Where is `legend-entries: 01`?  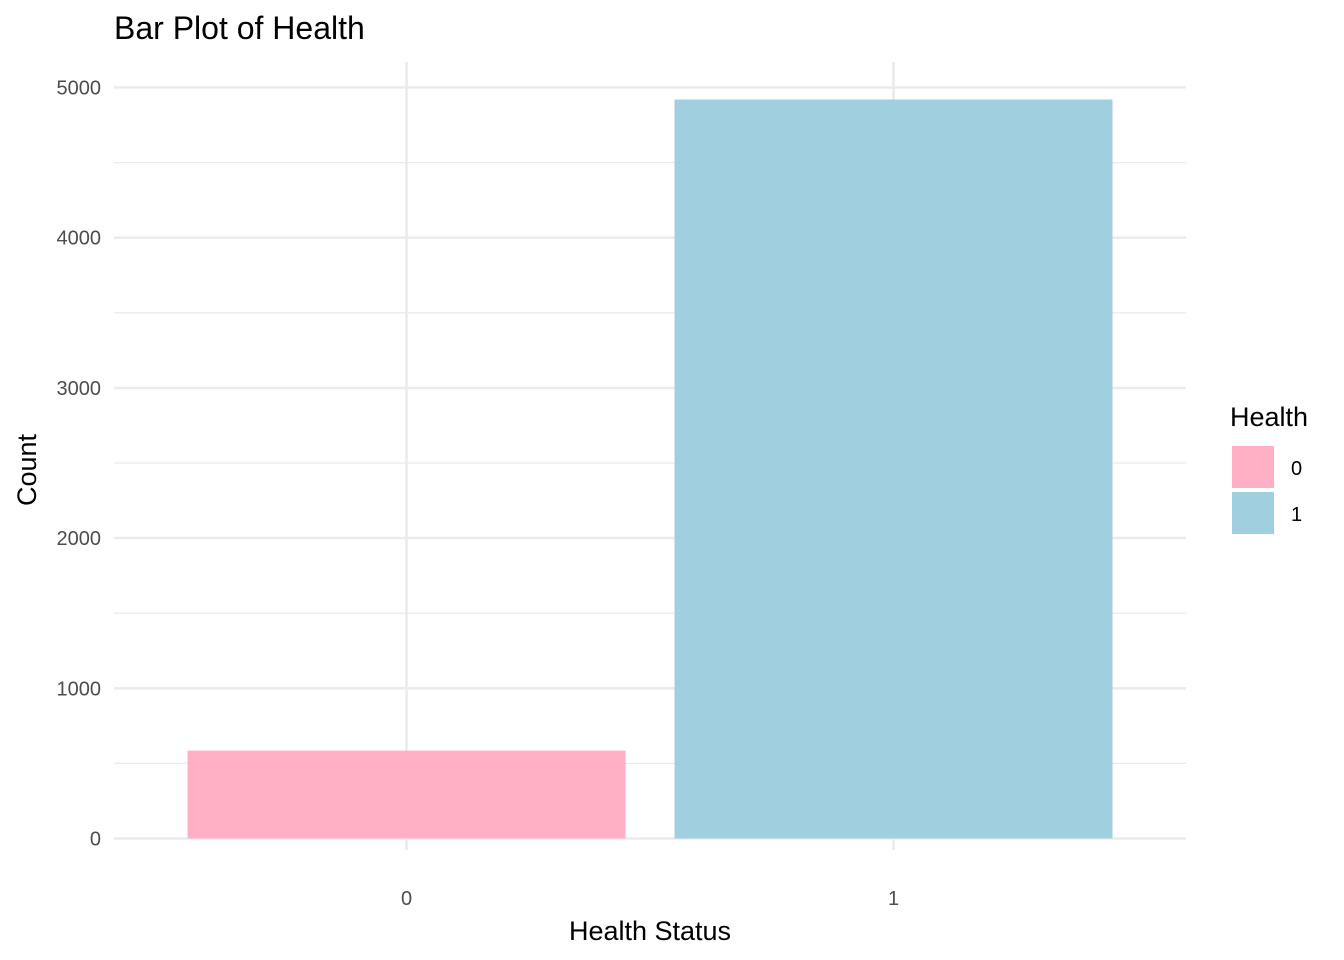
legend-entries: 01 is located at coordinates (1267, 490).